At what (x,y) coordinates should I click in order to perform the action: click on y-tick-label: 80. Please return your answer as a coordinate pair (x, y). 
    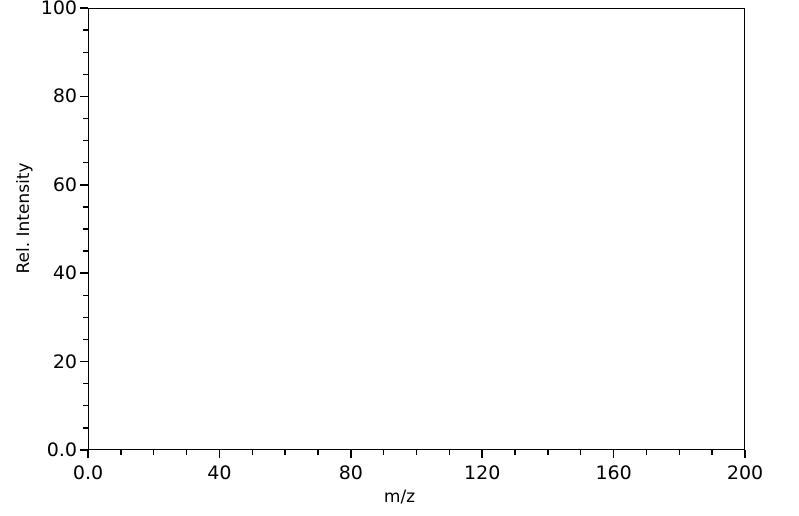
    Looking at the image, I should click on (64, 96).